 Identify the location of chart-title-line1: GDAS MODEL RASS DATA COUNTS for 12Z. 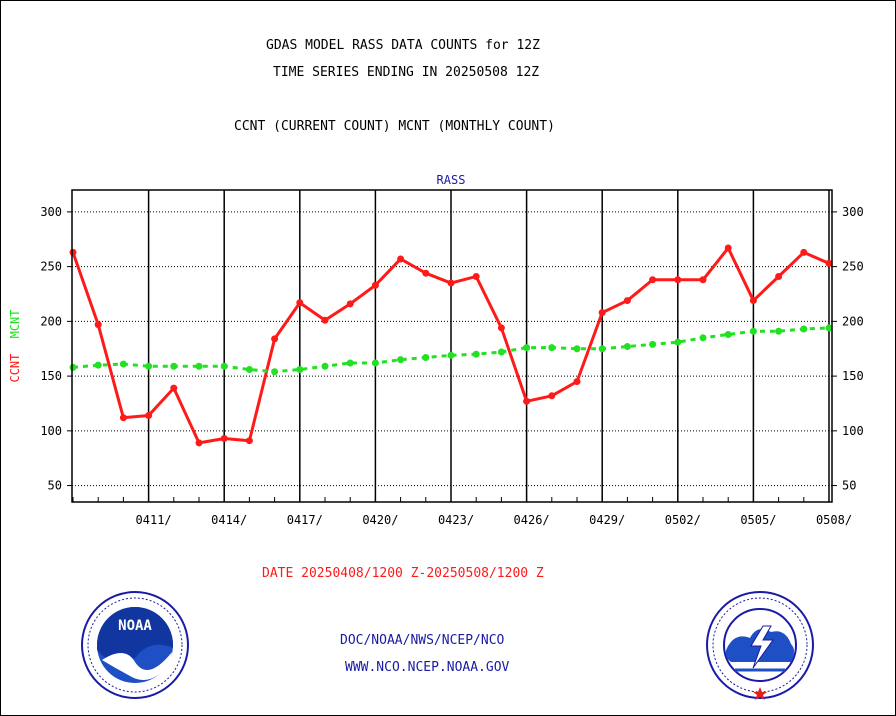
(403, 45).